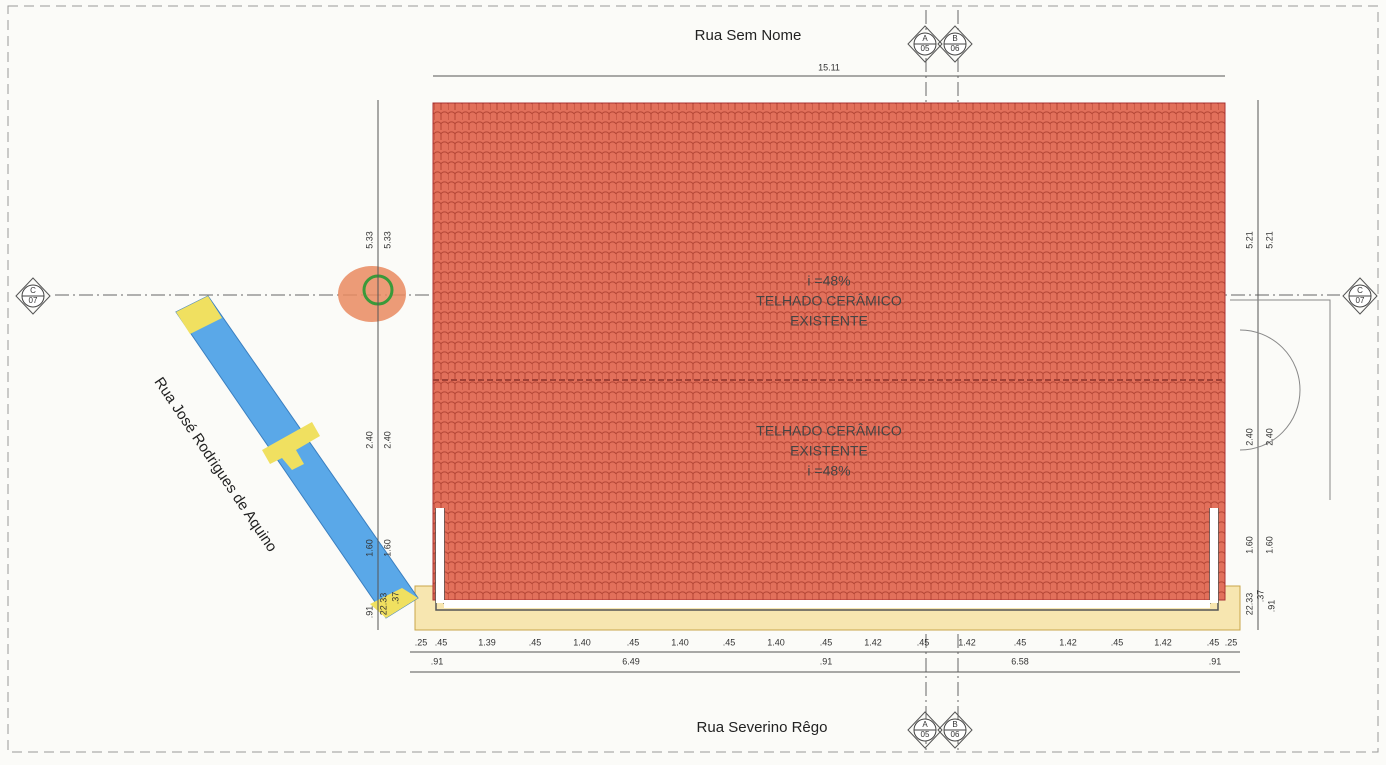 Image resolution: width=1386 pixels, height=765 pixels. I want to click on dimension: 6.58, so click(1020, 661).